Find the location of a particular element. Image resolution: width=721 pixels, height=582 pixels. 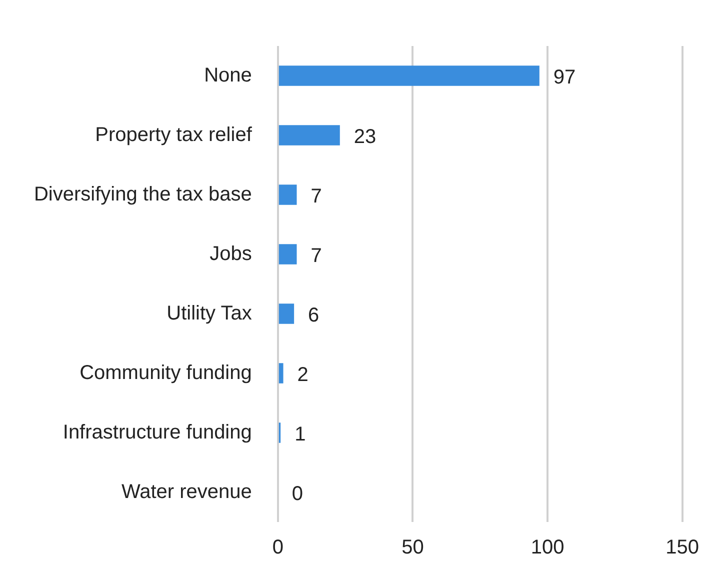

x-tick-label: 50 is located at coordinates (413, 547).